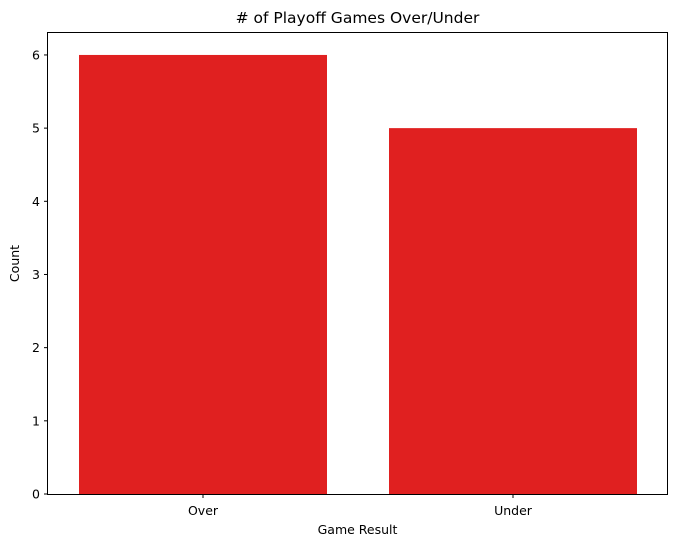 This screenshot has height=547, width=678. I want to click on chart-title: # of Playoff Games Over/Under, so click(358, 18).